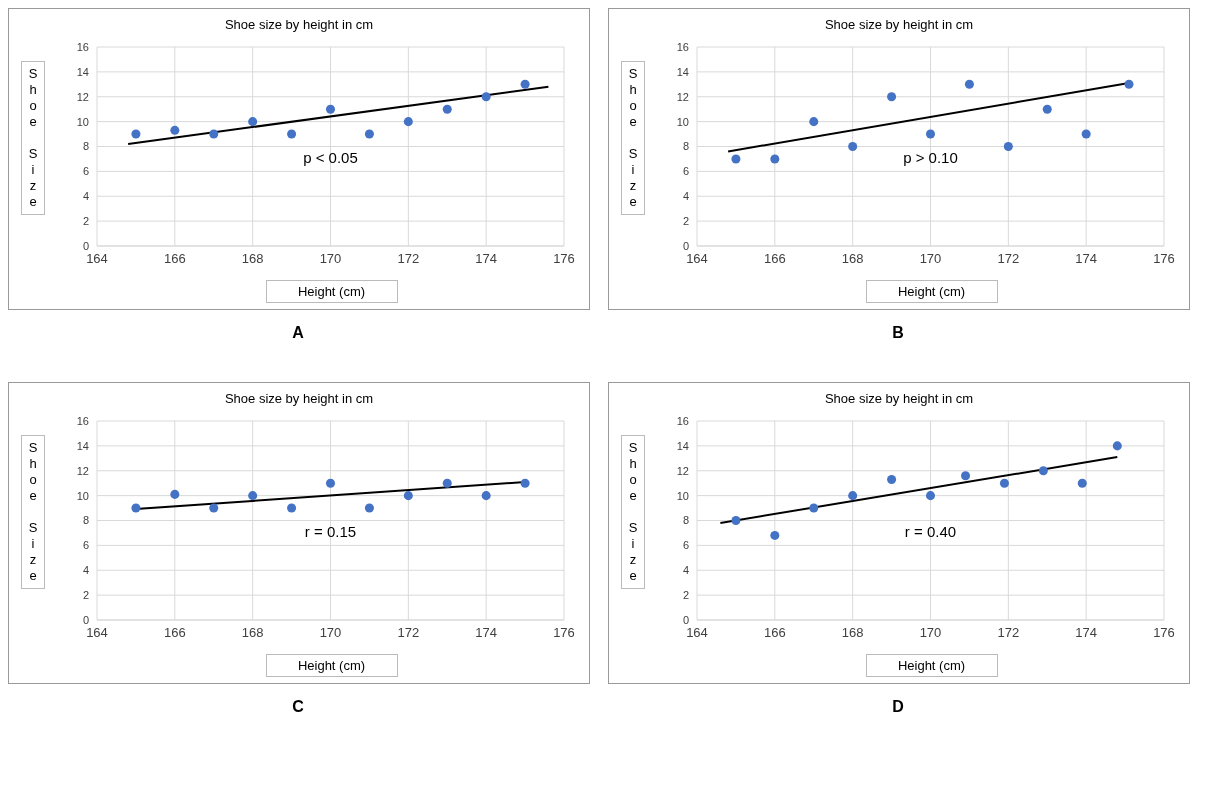 The height and width of the screenshot is (785, 1212). What do you see at coordinates (898, 333) in the screenshot?
I see `text: B` at bounding box center [898, 333].